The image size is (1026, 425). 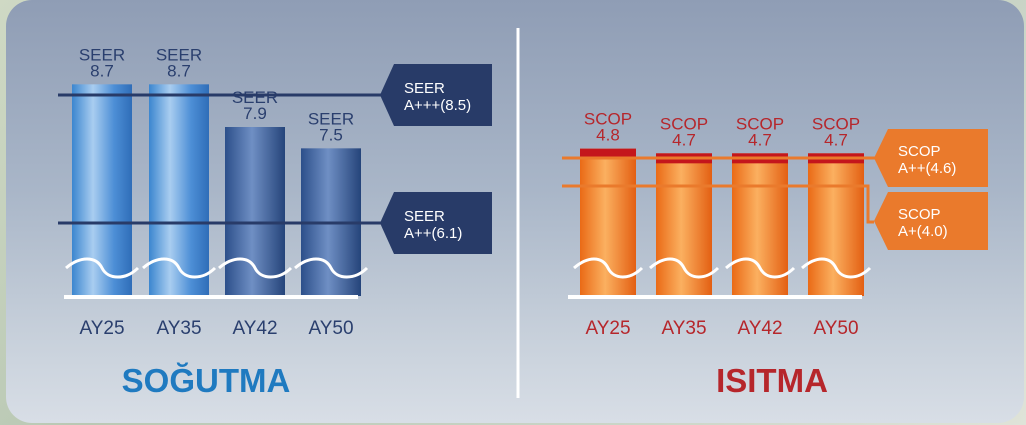 I want to click on value-label-prefix-ay35: SCOP, so click(x=684, y=123).